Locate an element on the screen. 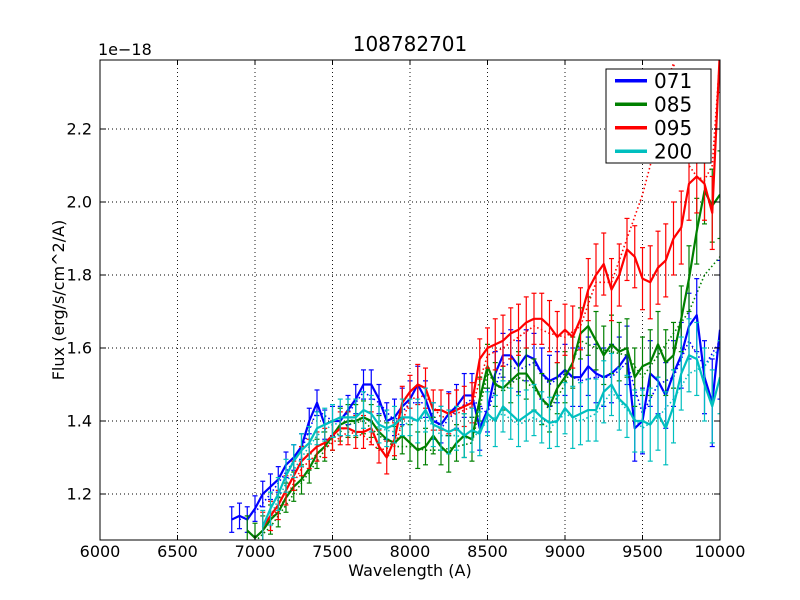 The image size is (800, 600). y-tick-label: 1.6 is located at coordinates (79, 348).